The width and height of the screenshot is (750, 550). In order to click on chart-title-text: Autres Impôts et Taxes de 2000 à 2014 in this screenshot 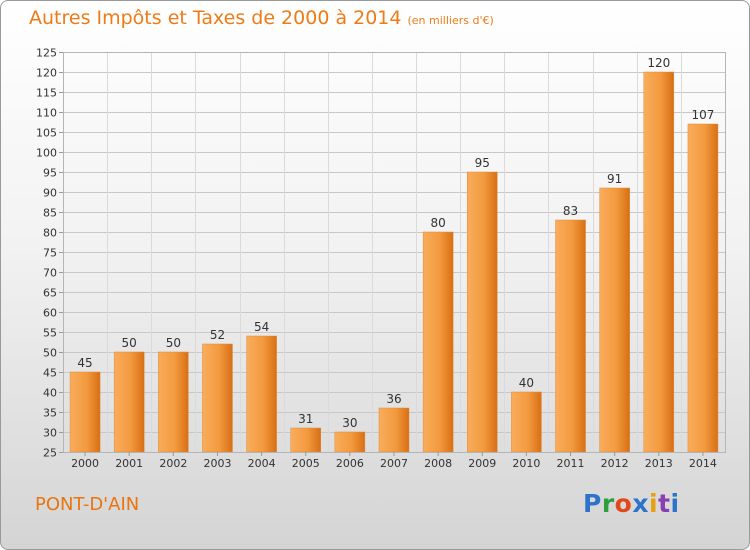, I will do `click(215, 18)`.